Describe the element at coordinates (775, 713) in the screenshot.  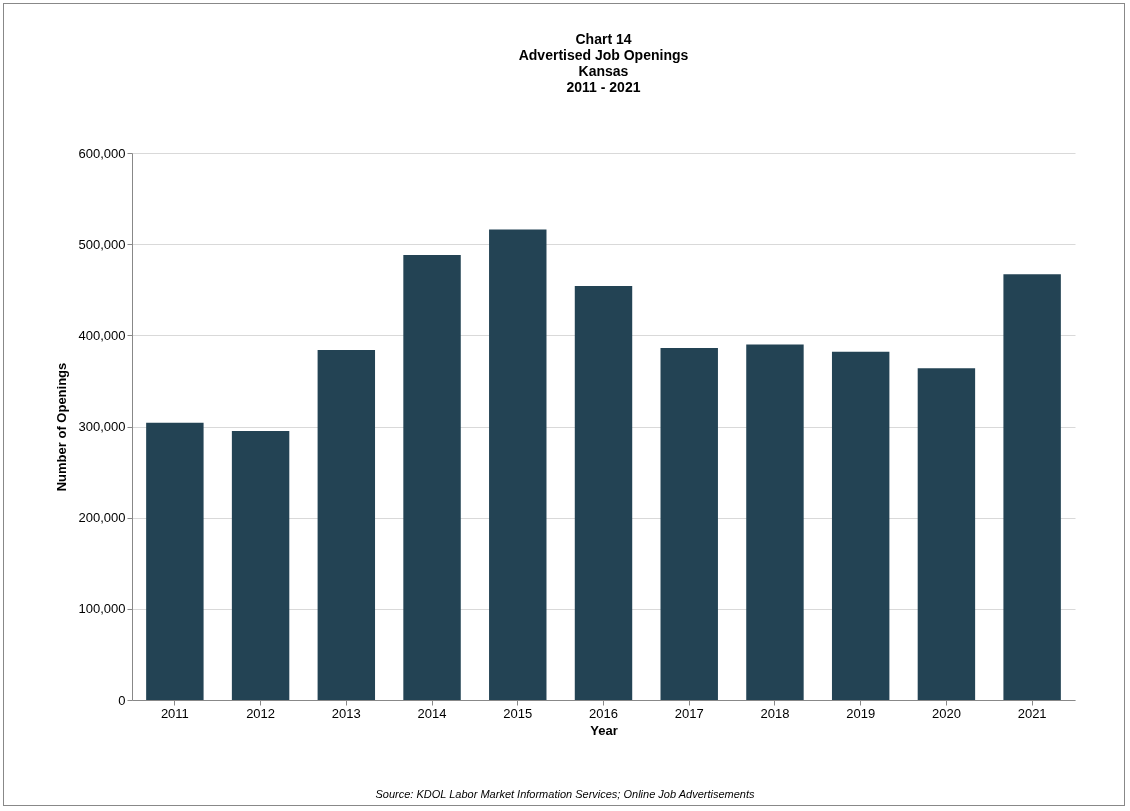
I see `x-tick-label: 2018` at that location.